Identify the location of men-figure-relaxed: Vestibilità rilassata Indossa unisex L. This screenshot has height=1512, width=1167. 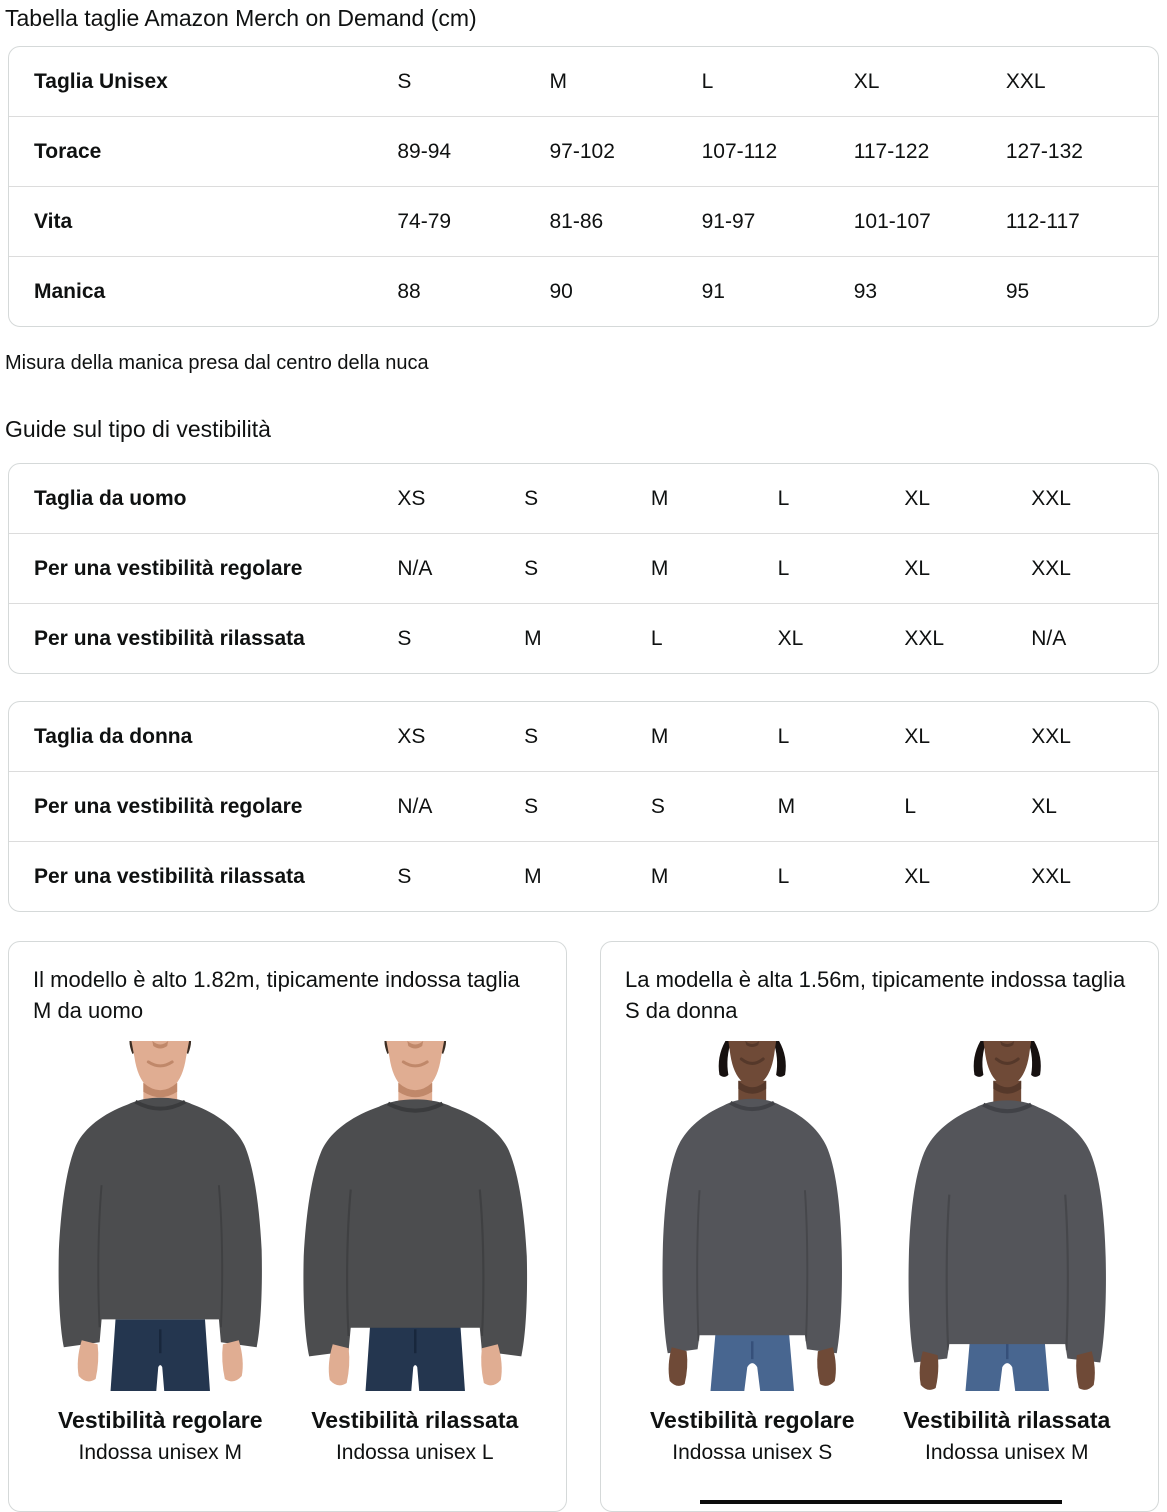
(415, 1252).